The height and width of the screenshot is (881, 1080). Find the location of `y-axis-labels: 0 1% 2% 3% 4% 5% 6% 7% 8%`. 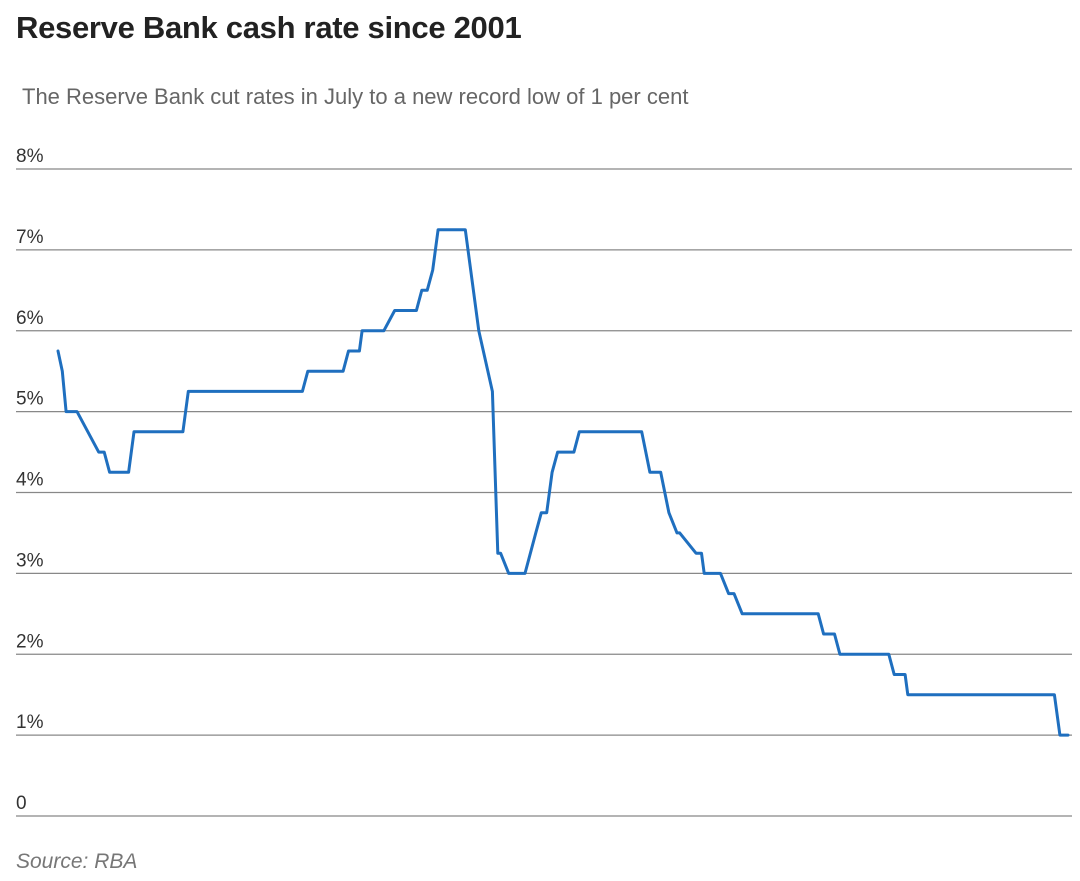

y-axis-labels: 0 1% 2% 3% 4% 5% 6% 7% 8% is located at coordinates (30, 480).